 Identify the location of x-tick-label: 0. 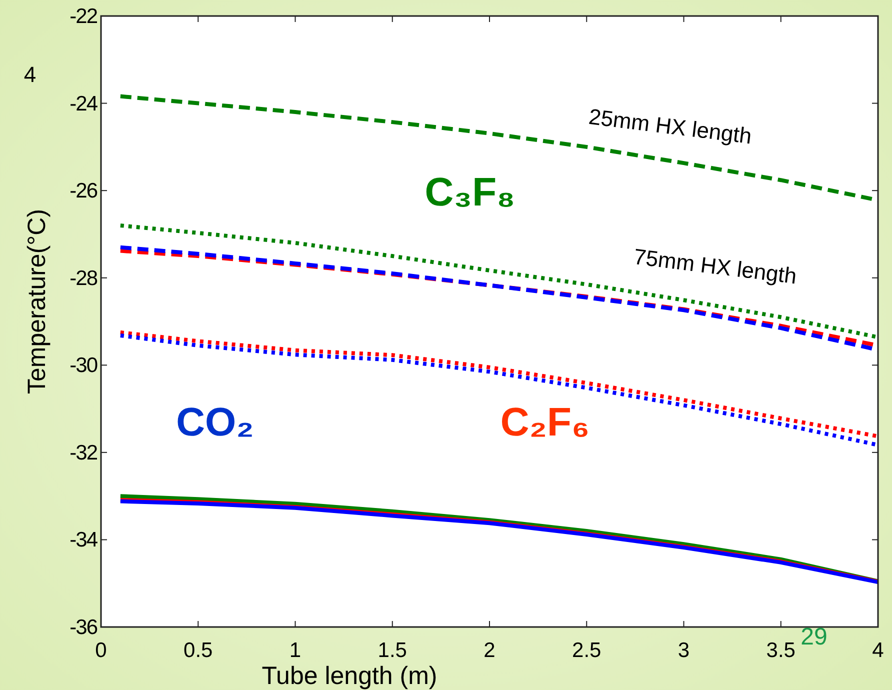
(101, 650).